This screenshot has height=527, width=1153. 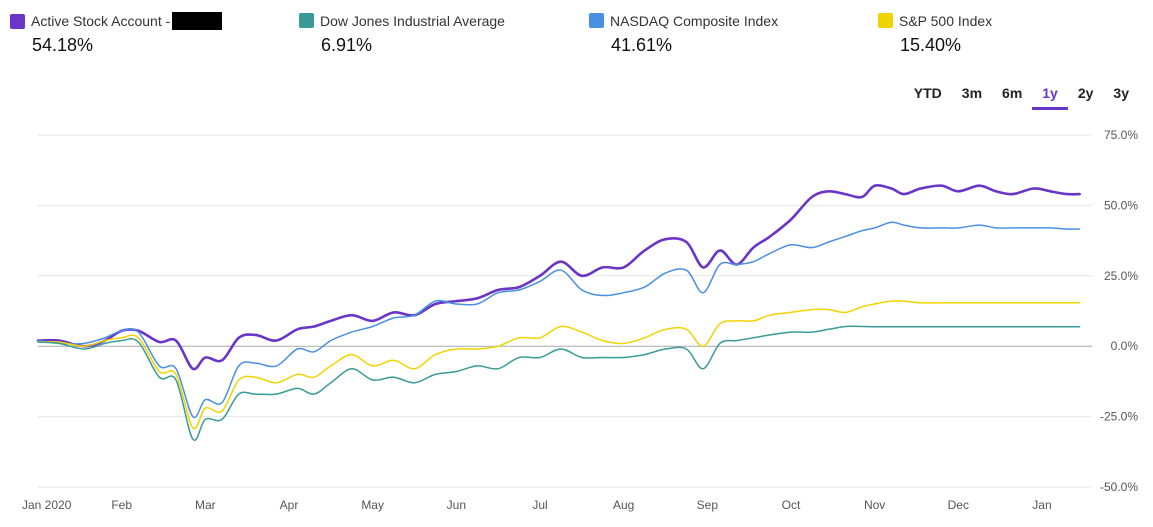 What do you see at coordinates (347, 45) in the screenshot?
I see `legend-value: 6.91%` at bounding box center [347, 45].